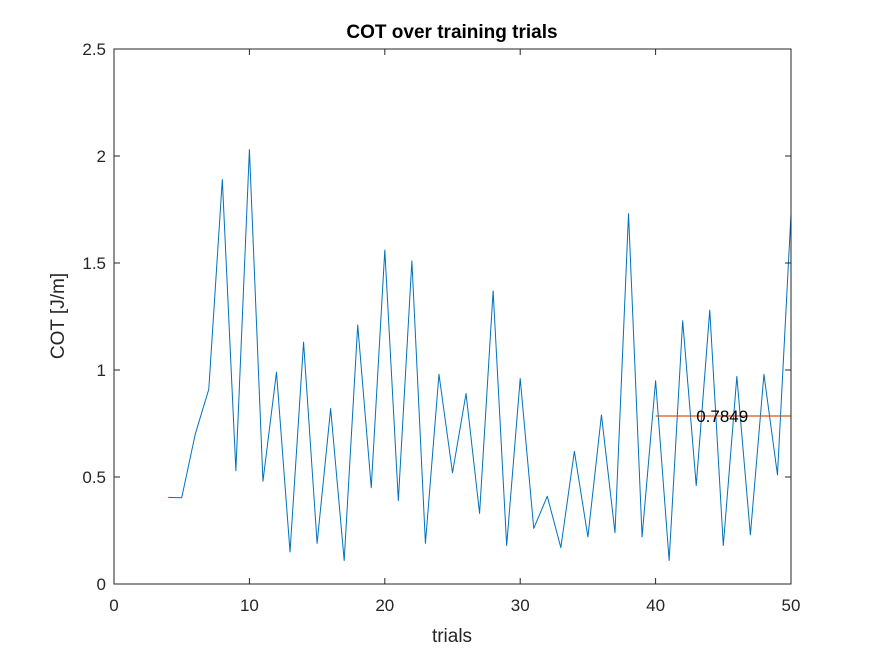 The width and height of the screenshot is (875, 656). I want to click on mean-value-annotation: 0.7849, so click(722, 416).